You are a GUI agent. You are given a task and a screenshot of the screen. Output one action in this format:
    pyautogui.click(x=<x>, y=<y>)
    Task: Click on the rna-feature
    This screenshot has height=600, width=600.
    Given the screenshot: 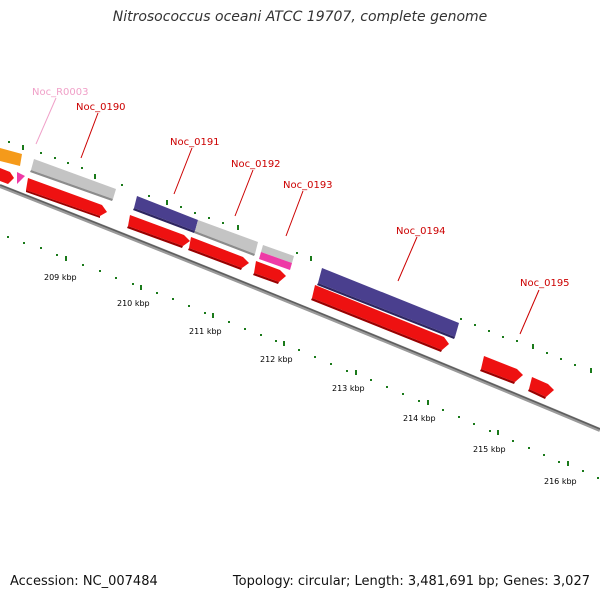 What is the action you would take?
    pyautogui.click(x=21, y=178)
    